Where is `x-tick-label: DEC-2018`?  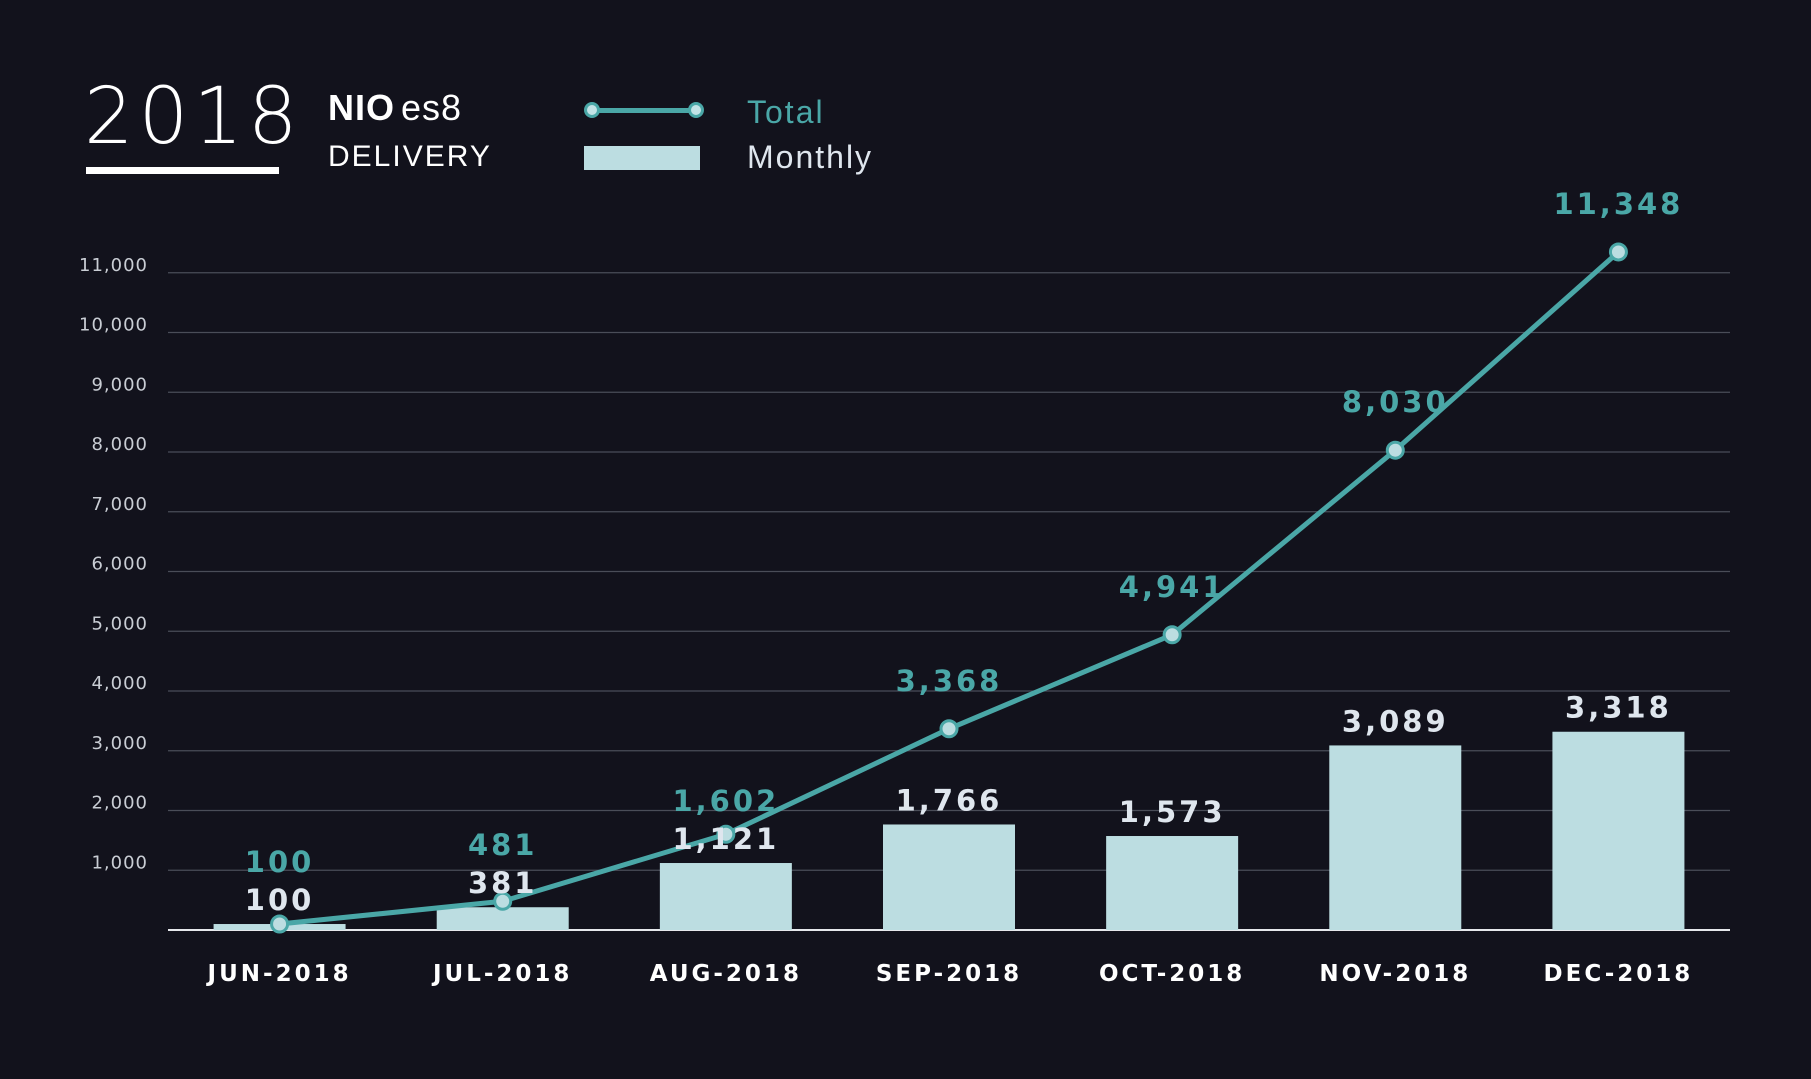
x-tick-label: DEC-2018 is located at coordinates (1619, 974).